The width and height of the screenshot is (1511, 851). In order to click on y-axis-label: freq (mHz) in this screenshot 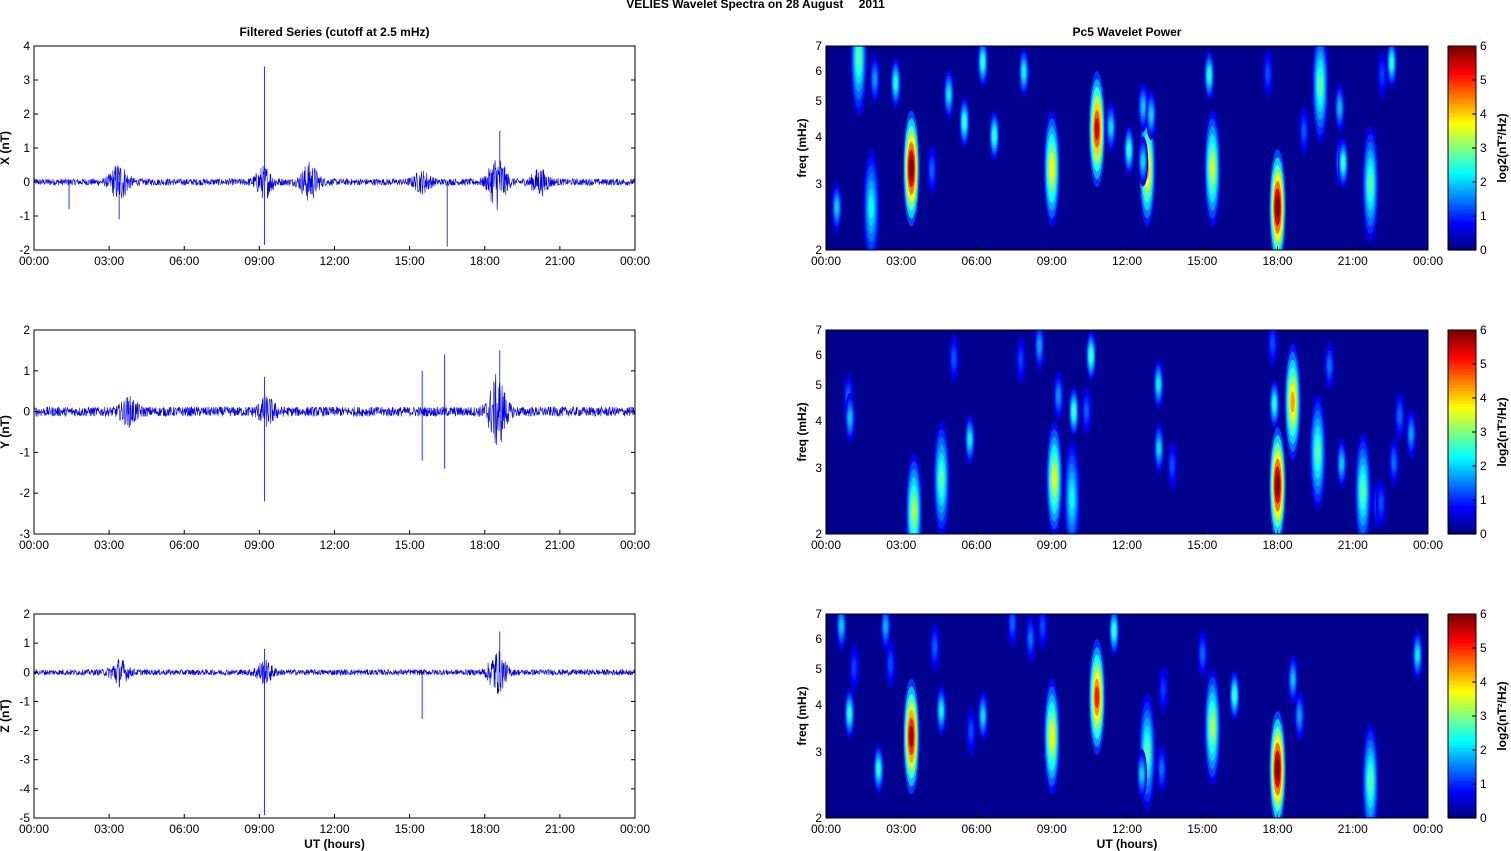, I will do `click(802, 431)`.